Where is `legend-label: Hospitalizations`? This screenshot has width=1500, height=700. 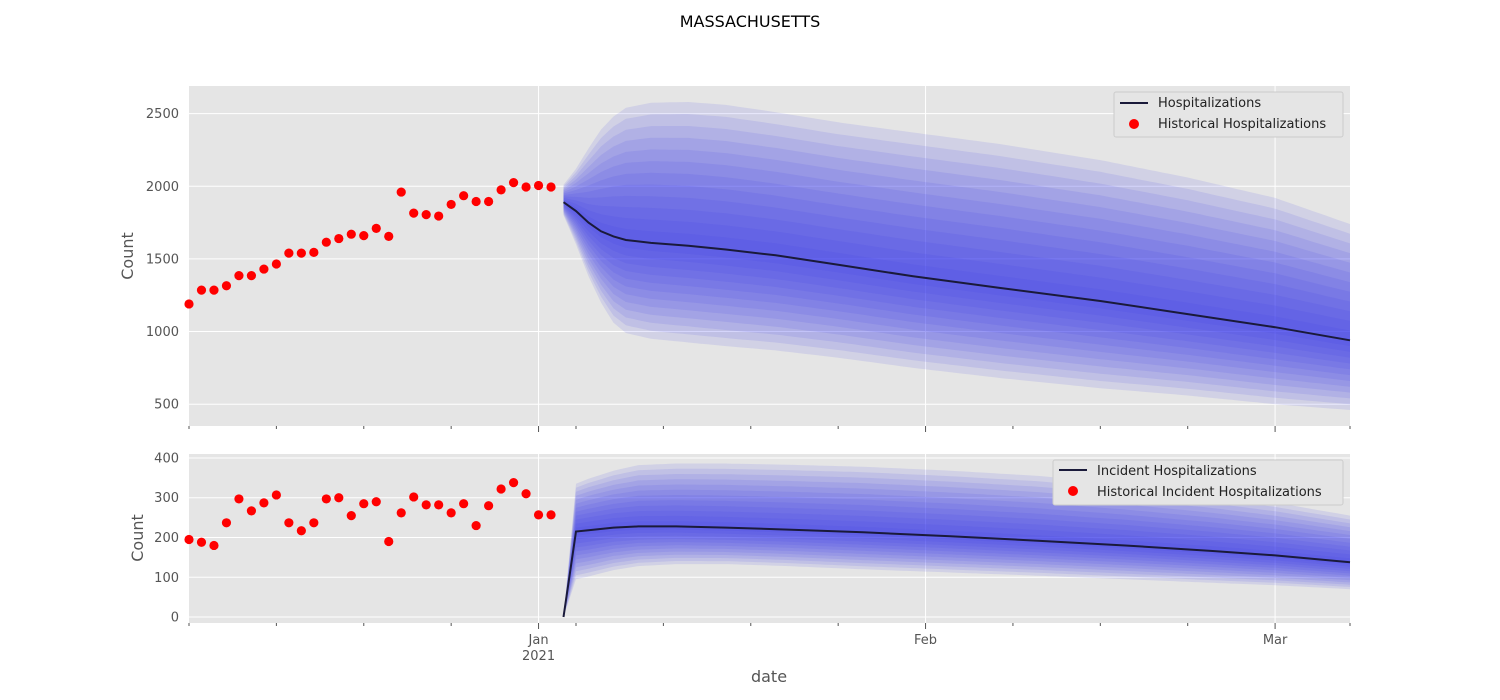
legend-label: Hospitalizations is located at coordinates (1209, 103).